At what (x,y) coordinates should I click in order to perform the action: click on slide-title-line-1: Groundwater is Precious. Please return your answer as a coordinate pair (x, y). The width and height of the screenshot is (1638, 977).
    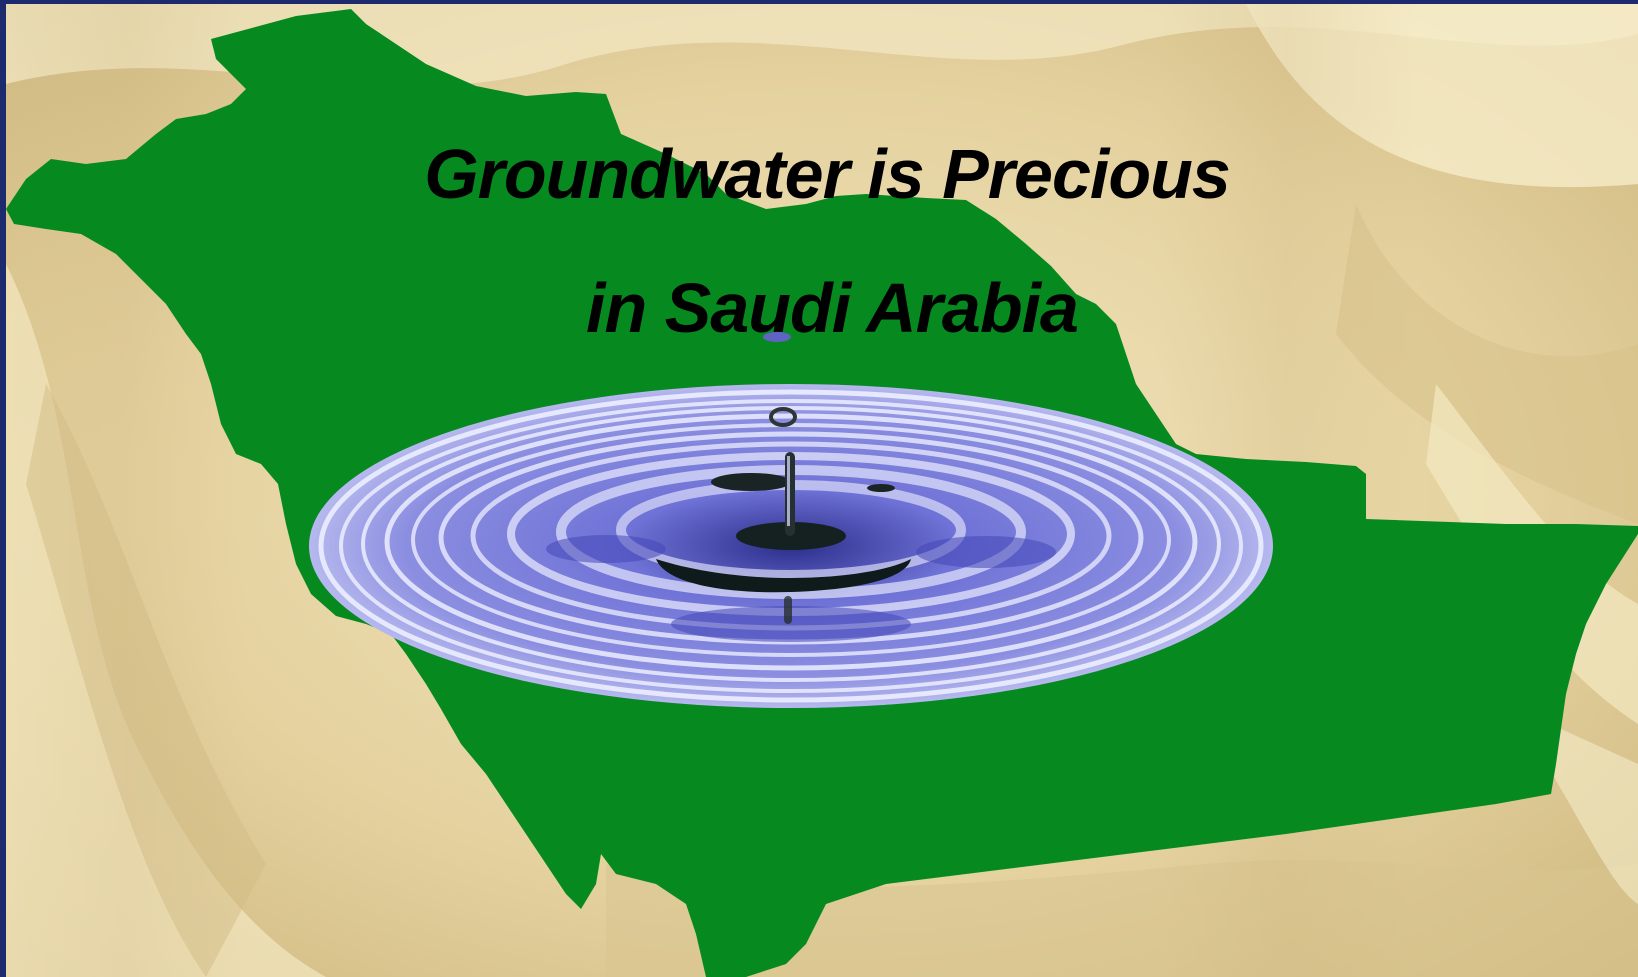
    Looking at the image, I should click on (827, 174).